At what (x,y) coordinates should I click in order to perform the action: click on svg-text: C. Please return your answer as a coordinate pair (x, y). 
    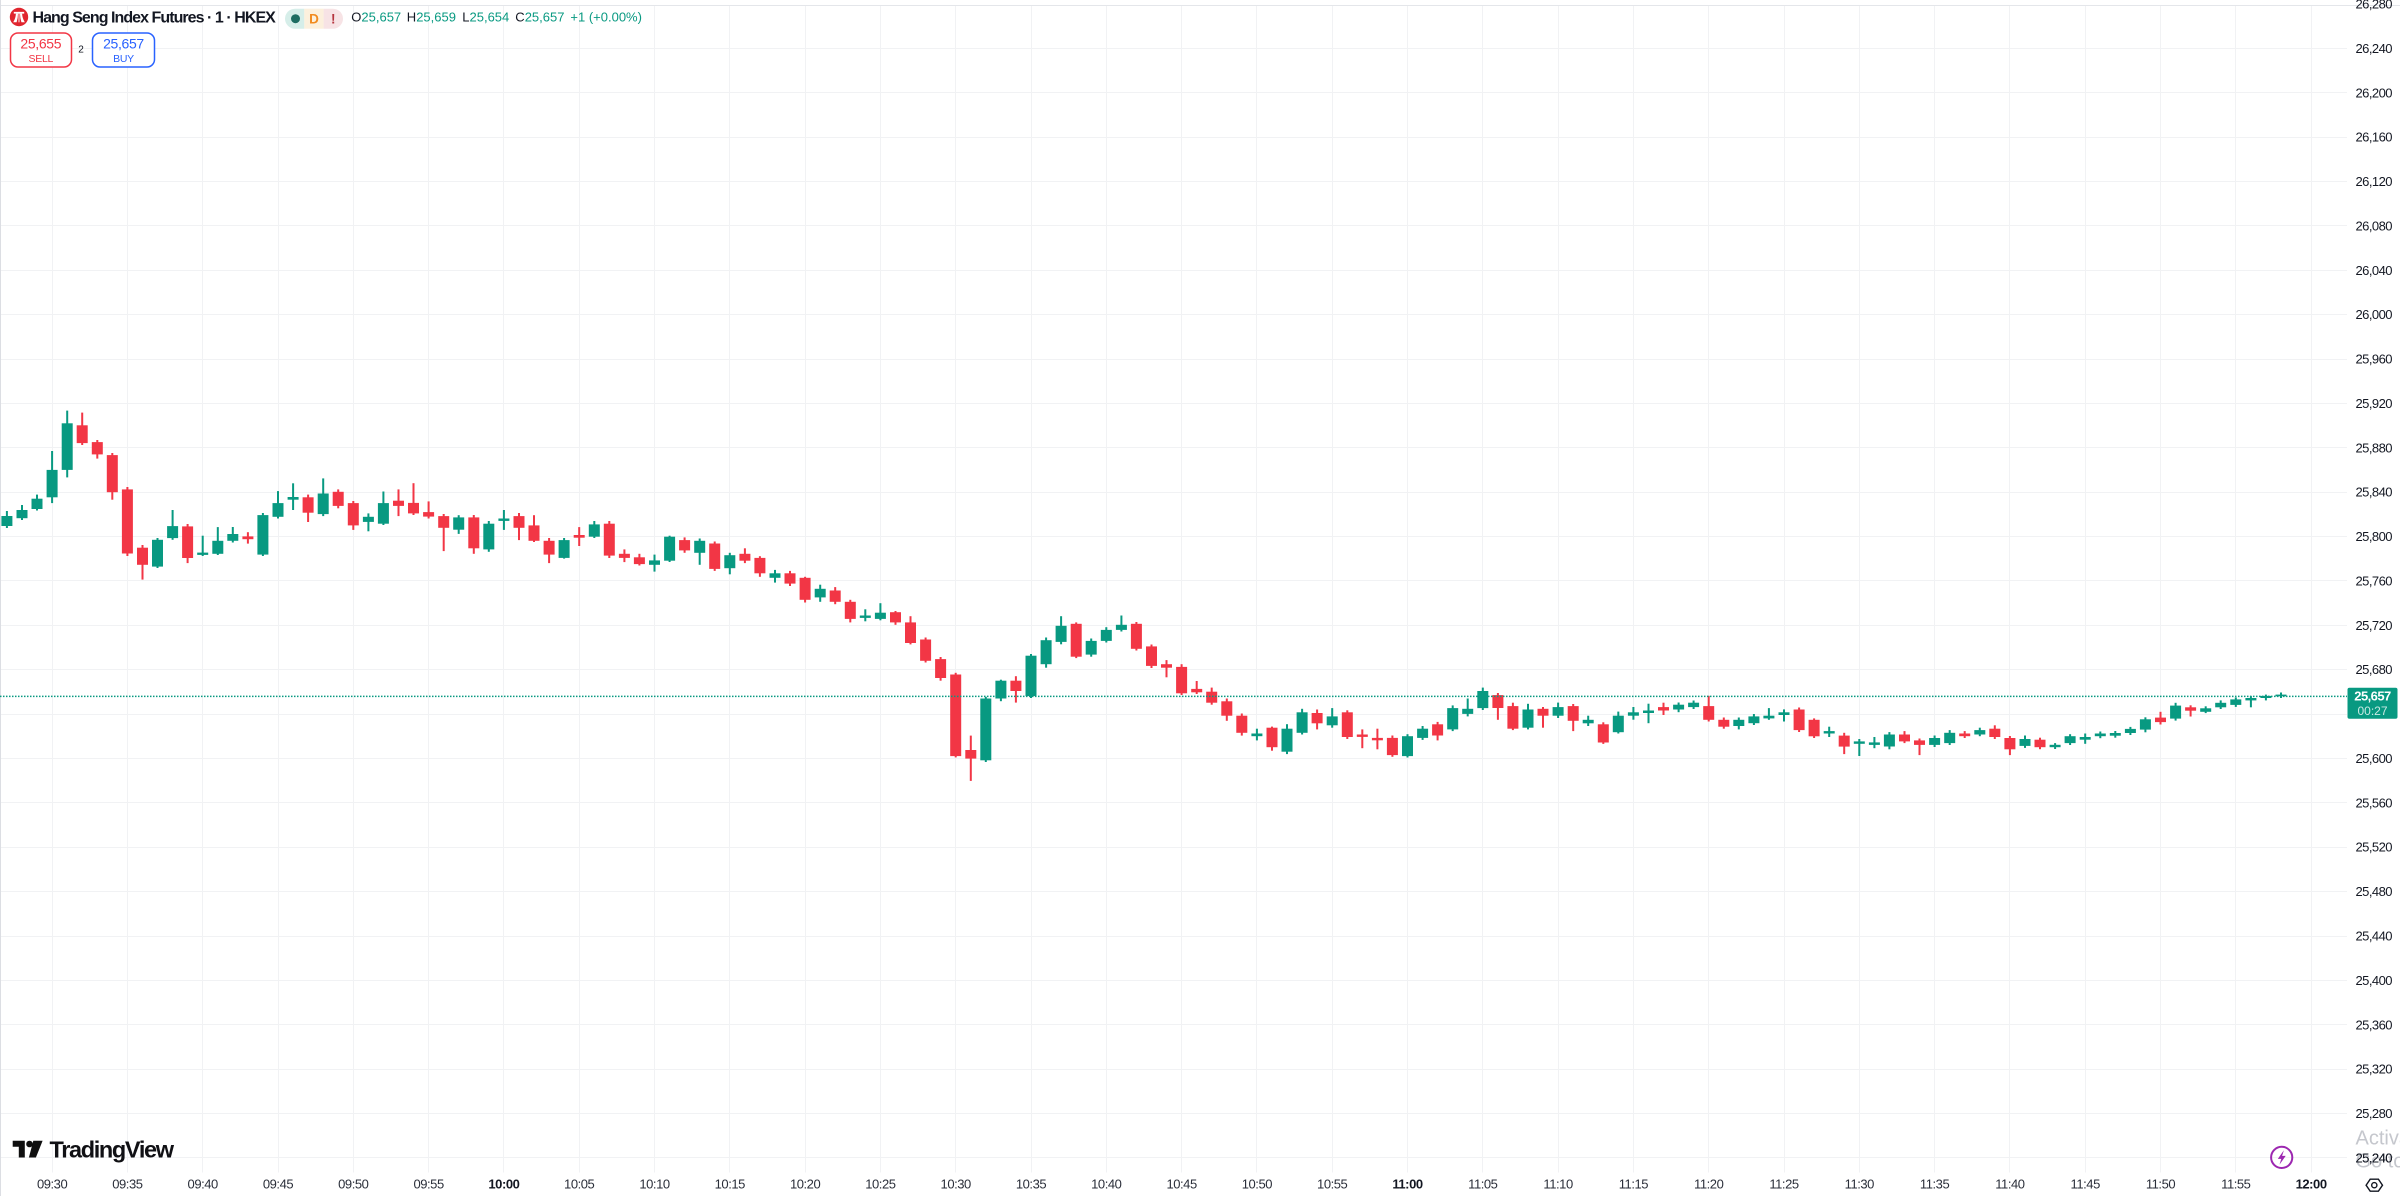
    Looking at the image, I should click on (519, 16).